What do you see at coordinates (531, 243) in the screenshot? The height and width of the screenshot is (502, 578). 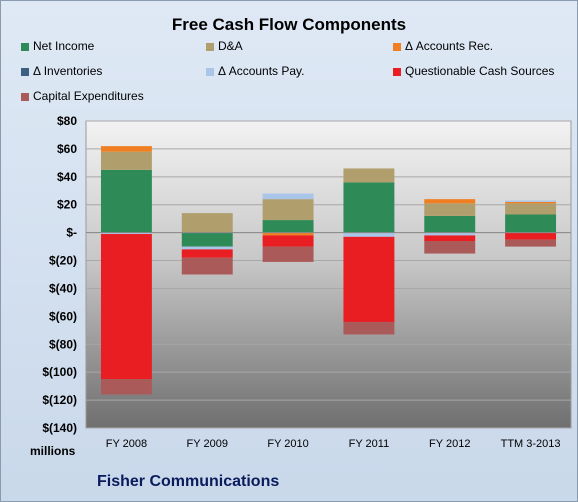 I see `bar-capital-expenditures-ttm-3-2013` at bounding box center [531, 243].